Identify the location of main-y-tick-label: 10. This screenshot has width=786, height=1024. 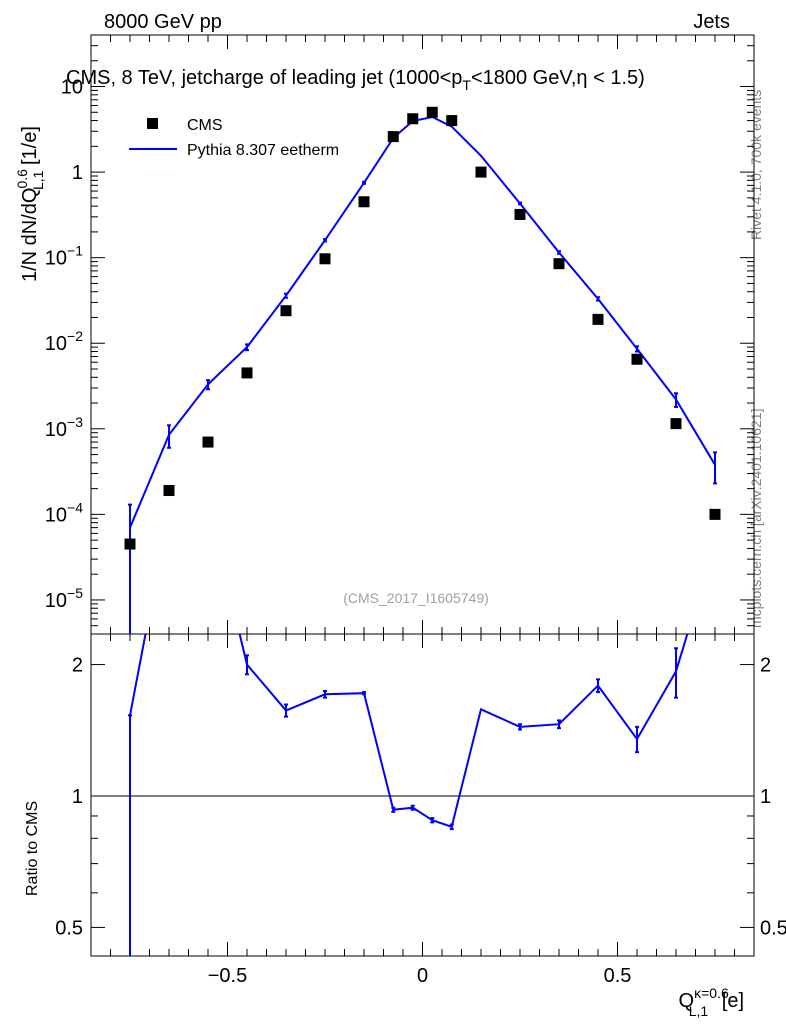
(72, 88).